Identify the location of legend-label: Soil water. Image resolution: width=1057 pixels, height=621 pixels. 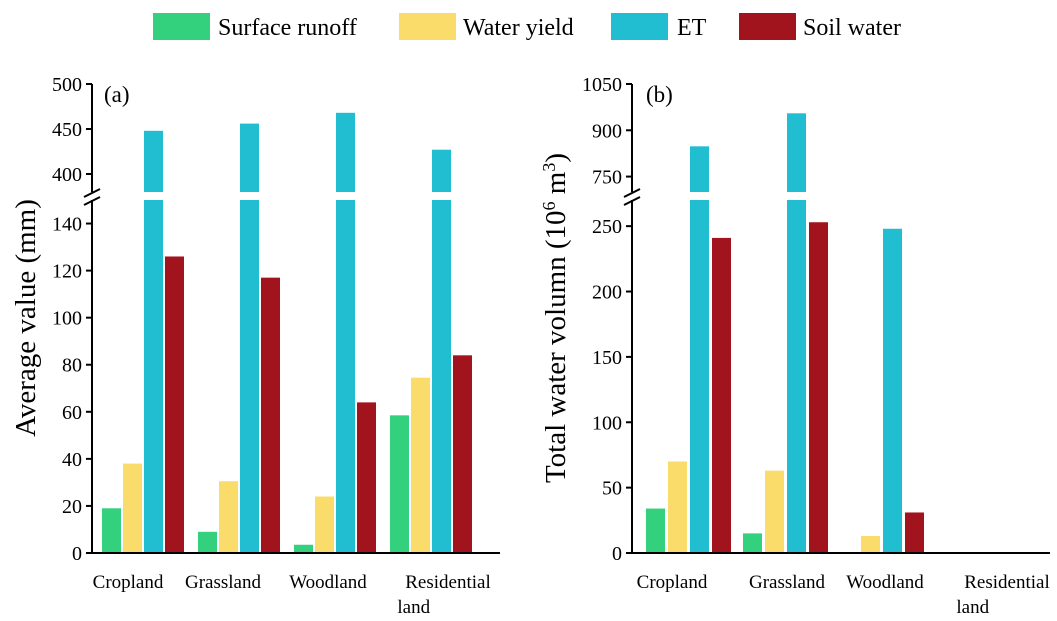
(852, 28).